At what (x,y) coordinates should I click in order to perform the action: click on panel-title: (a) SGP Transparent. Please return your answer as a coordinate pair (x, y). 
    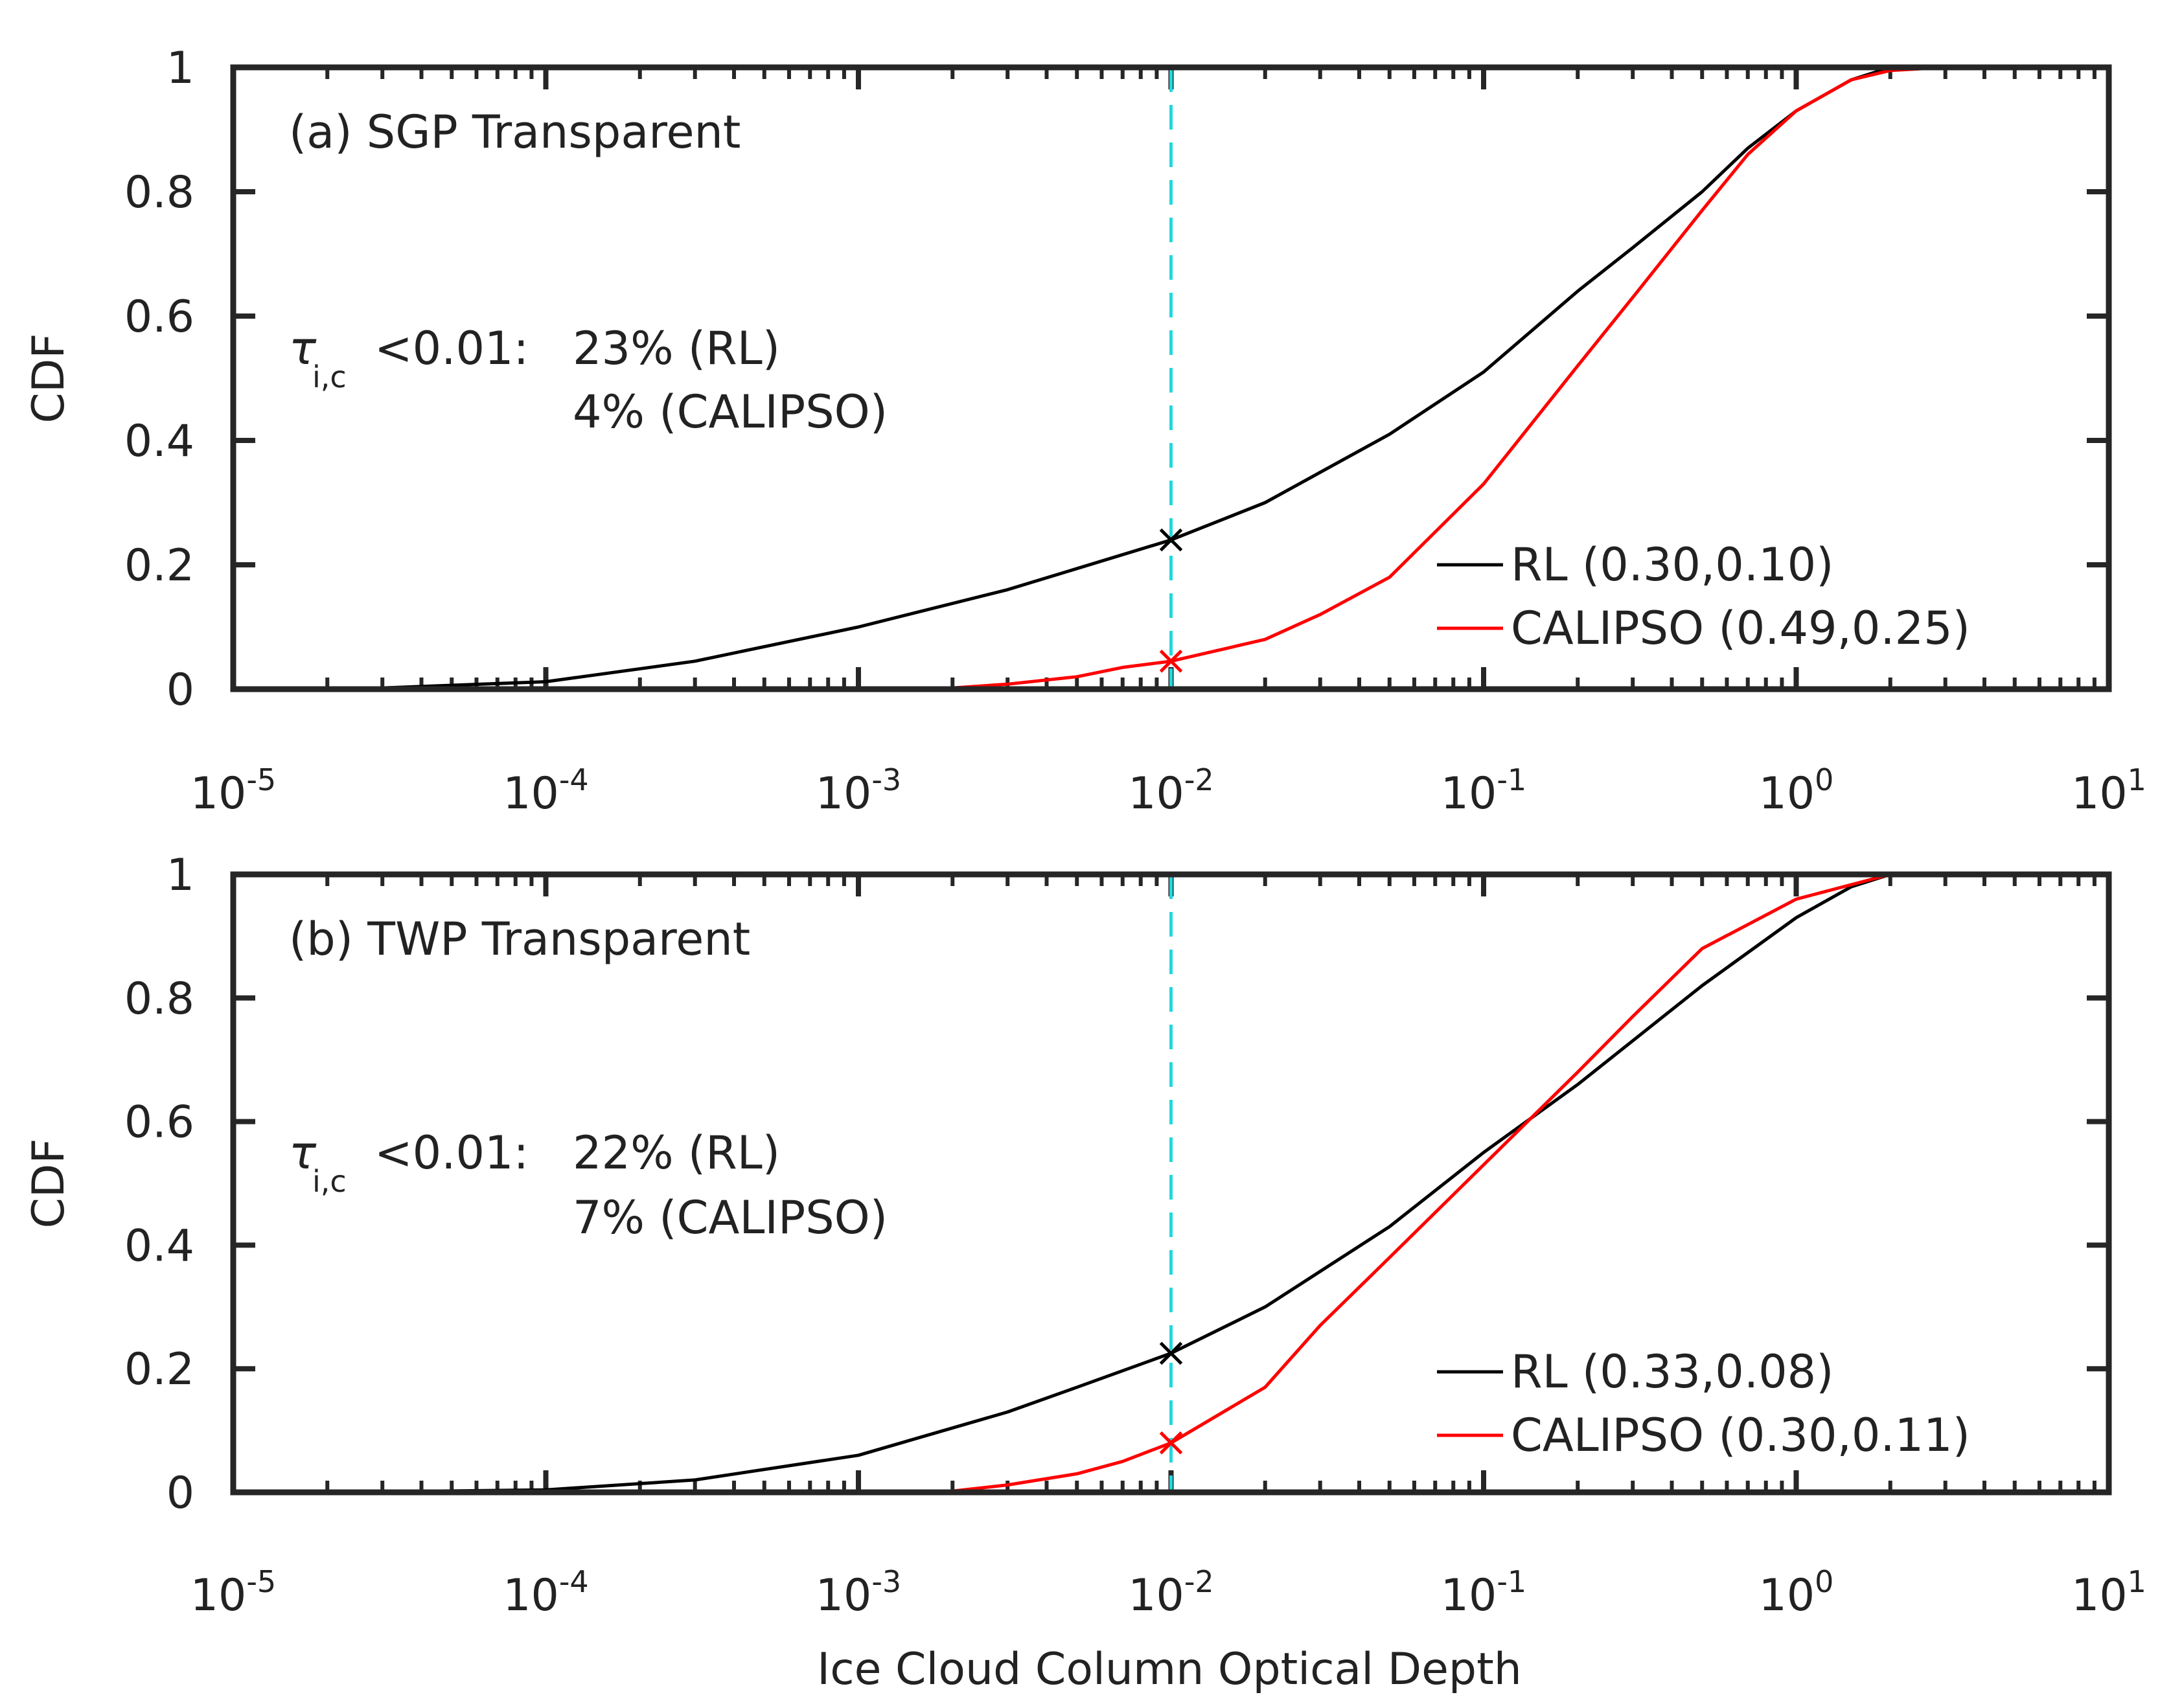
    Looking at the image, I should click on (515, 132).